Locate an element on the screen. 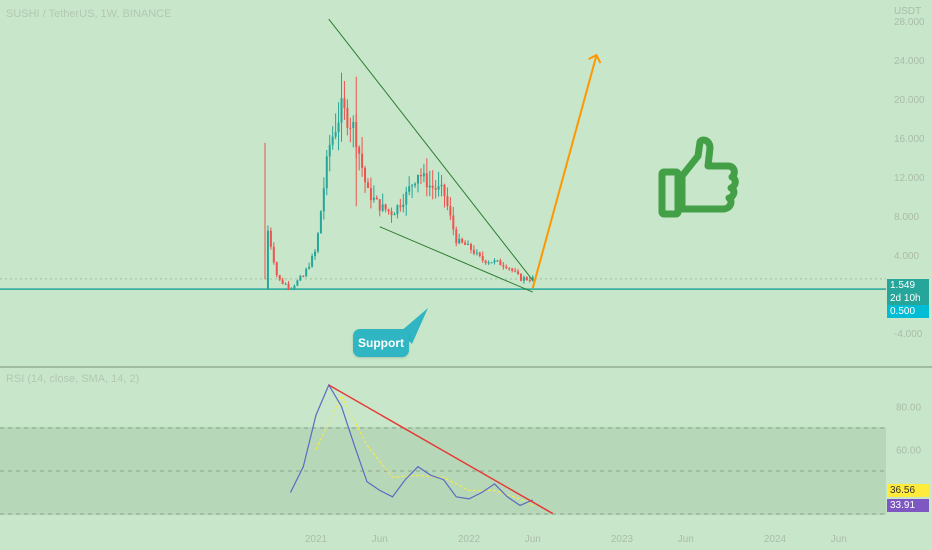  wedge-upper-line is located at coordinates (431, 149).